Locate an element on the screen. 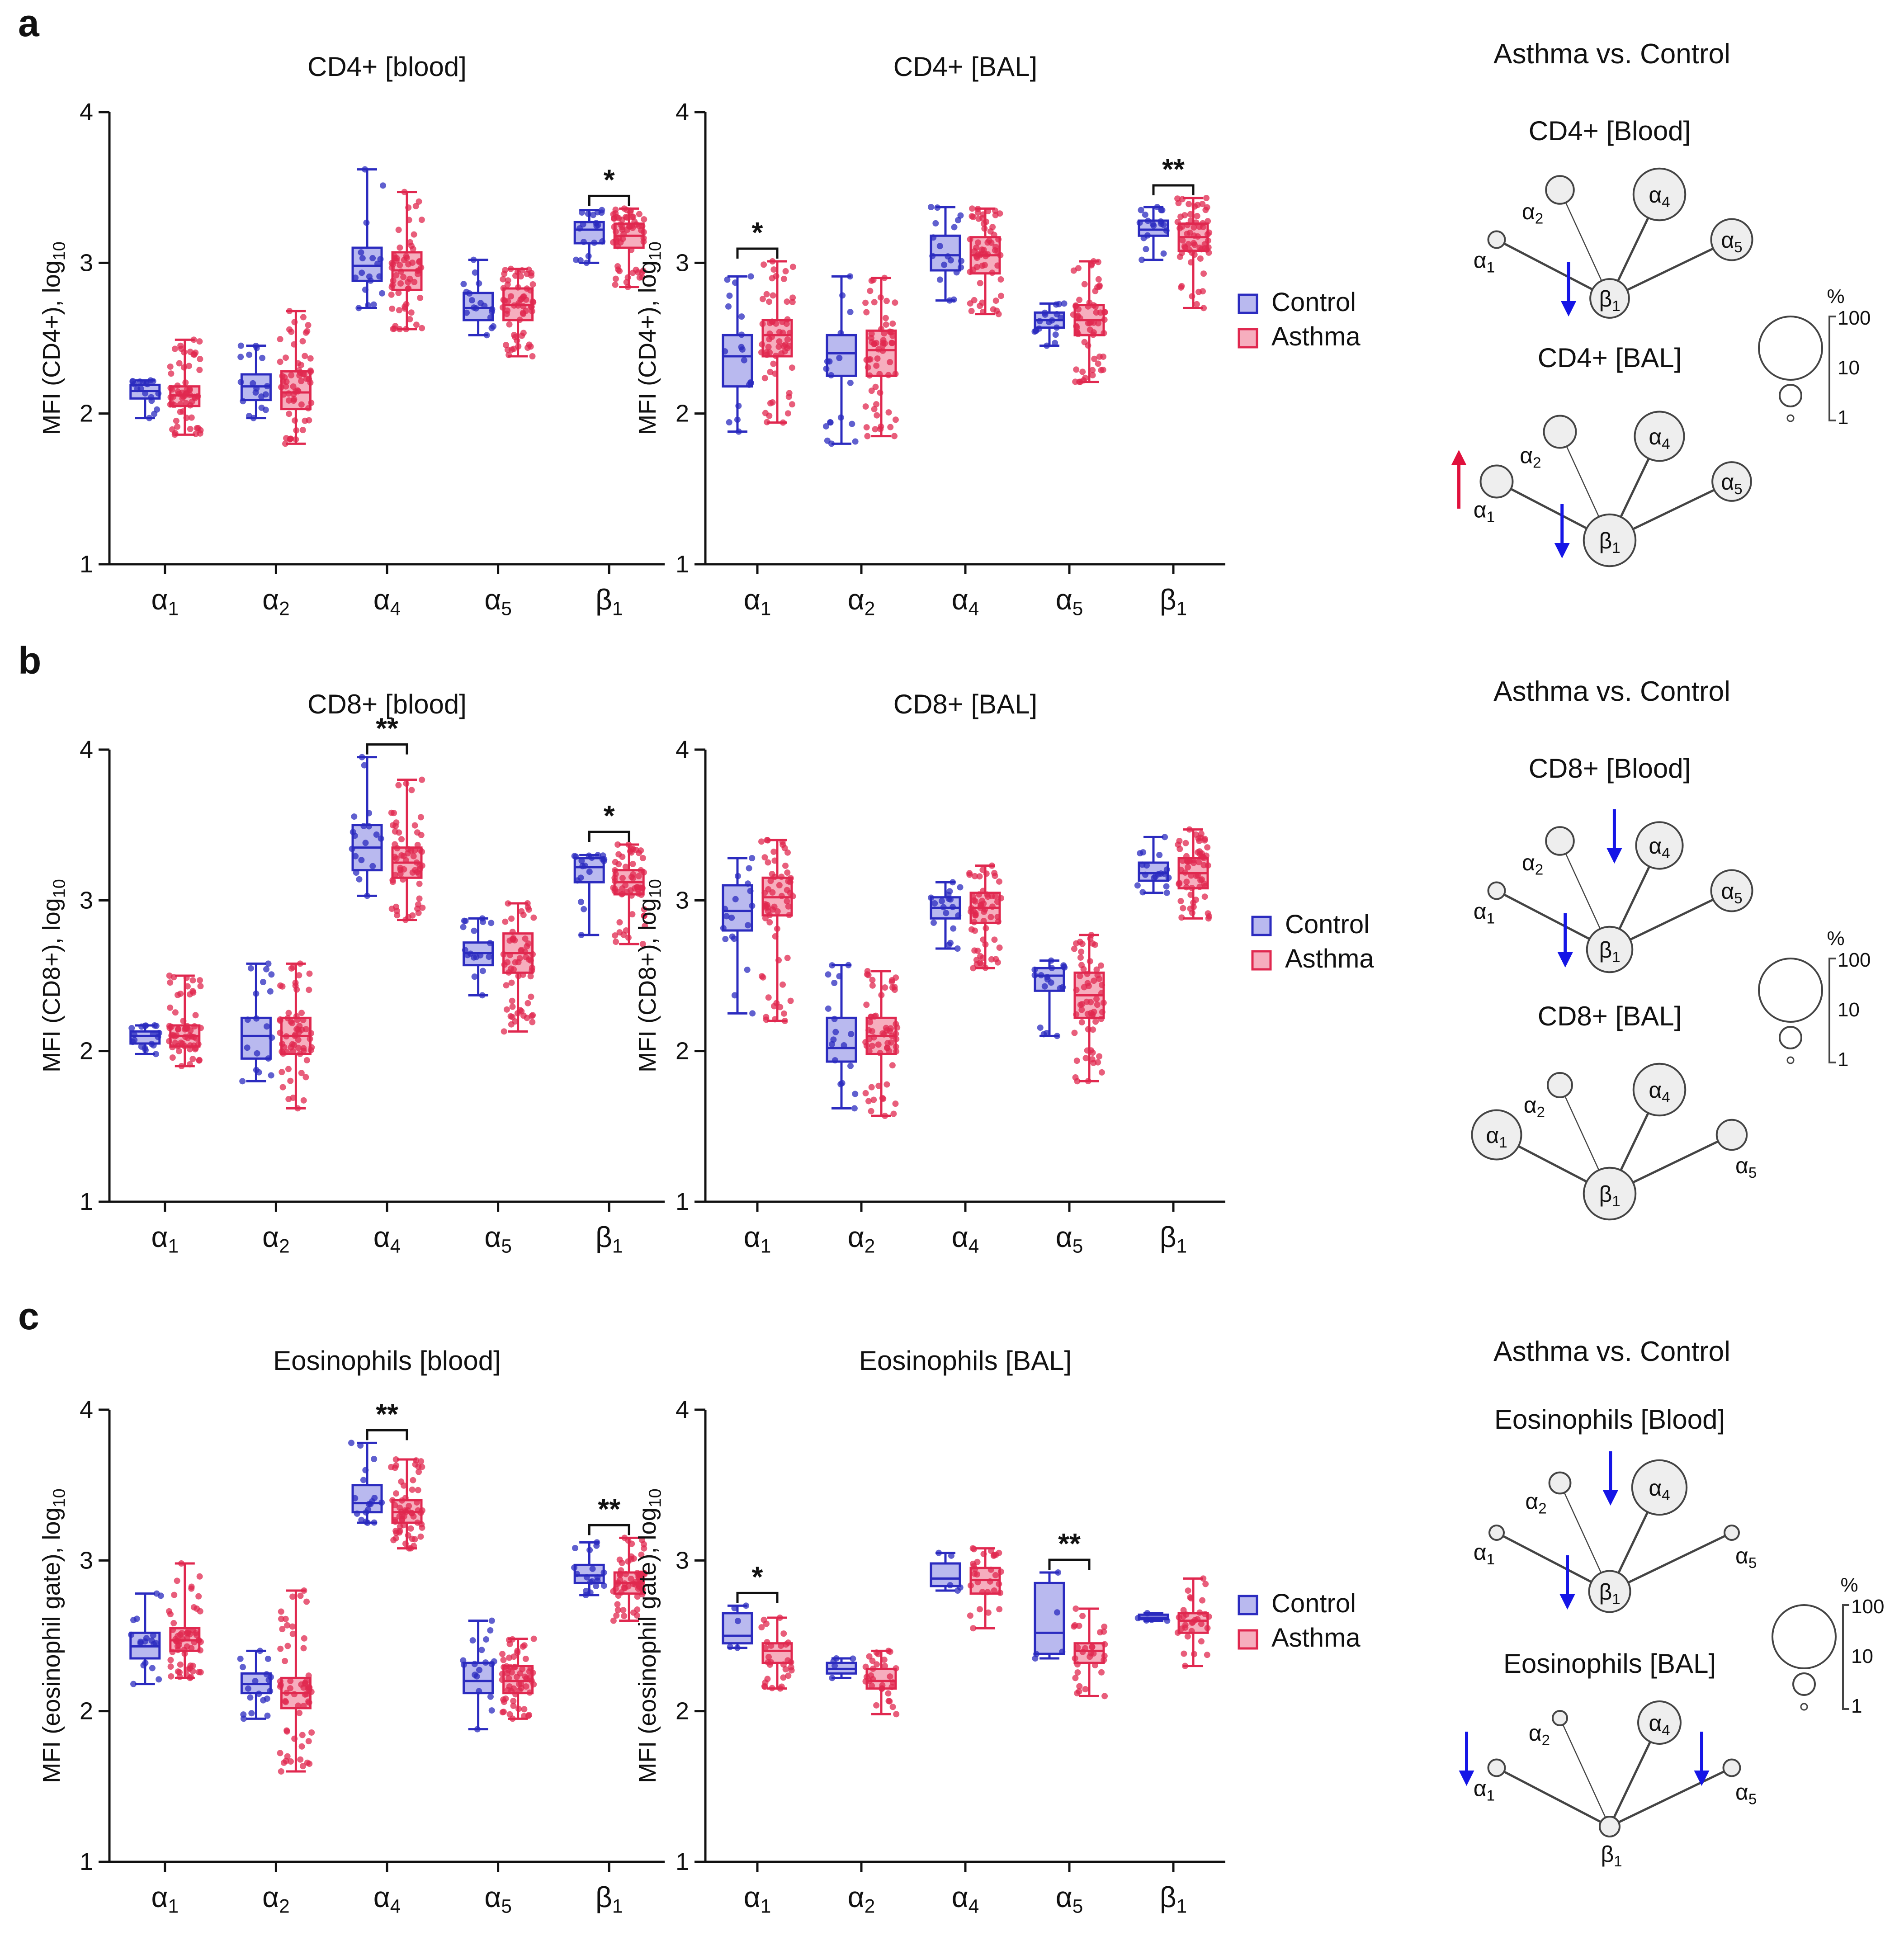 This screenshot has height=1936, width=1904. significance-label: * is located at coordinates (609, 179).